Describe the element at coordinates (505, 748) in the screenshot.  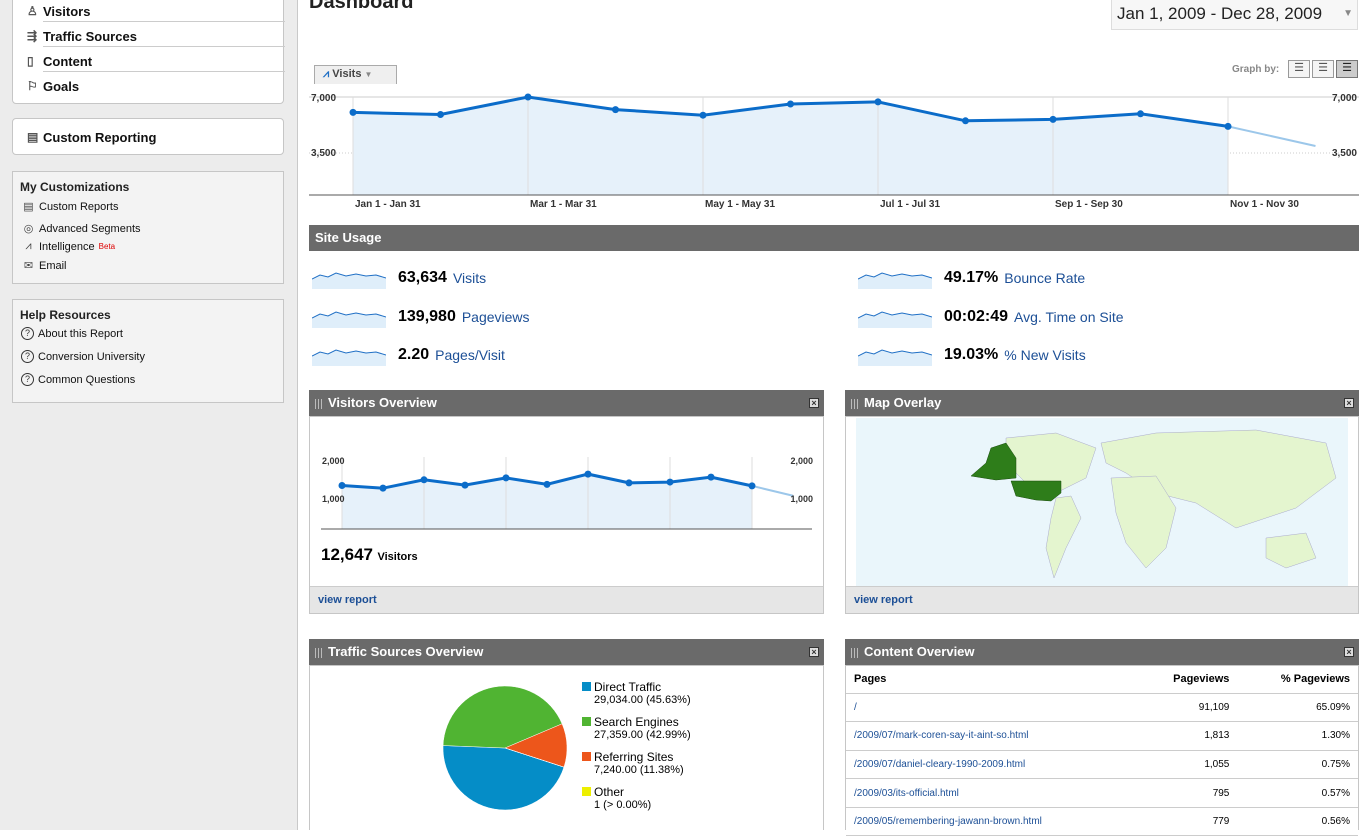
I see `traffic-sources-pie-chart` at that location.